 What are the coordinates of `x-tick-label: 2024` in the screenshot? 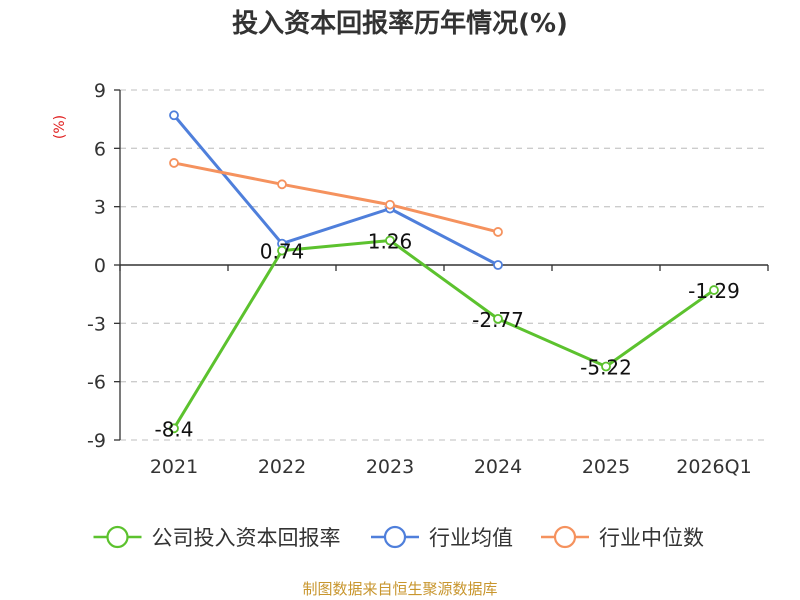 It's located at (498, 467).